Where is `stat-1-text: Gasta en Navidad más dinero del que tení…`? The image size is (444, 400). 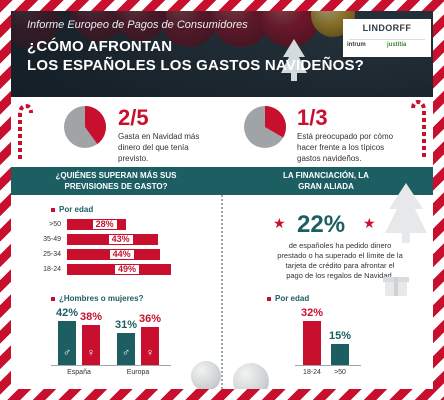
stat-1-text: Gasta en Navidad más dinero del que tení… is located at coordinates (159, 147).